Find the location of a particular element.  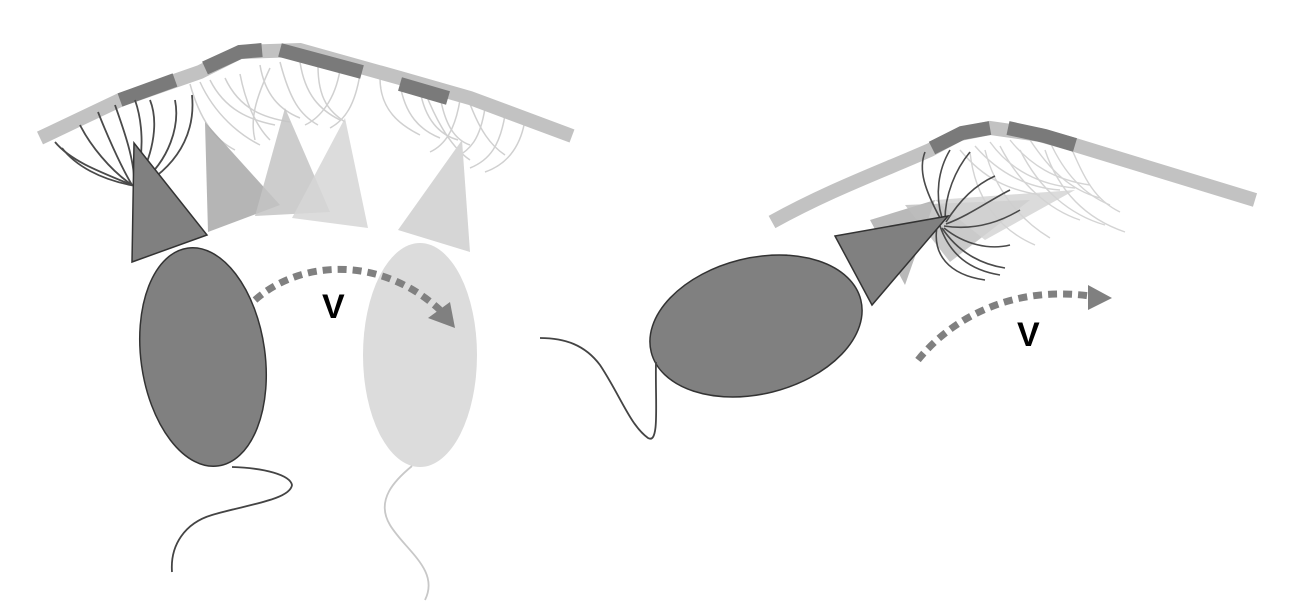

left-arrow-shaft is located at coordinates (347, 289).